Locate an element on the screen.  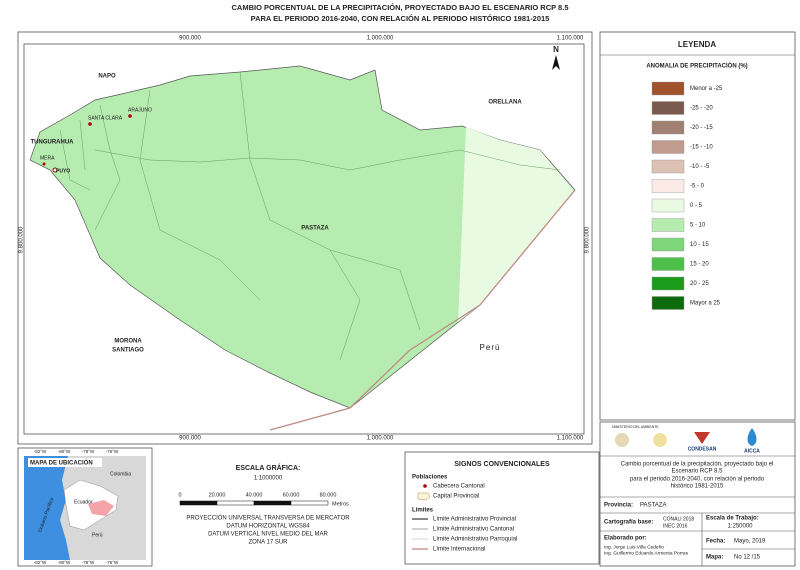
legend-label: 0 - 5 is located at coordinates (696, 206).